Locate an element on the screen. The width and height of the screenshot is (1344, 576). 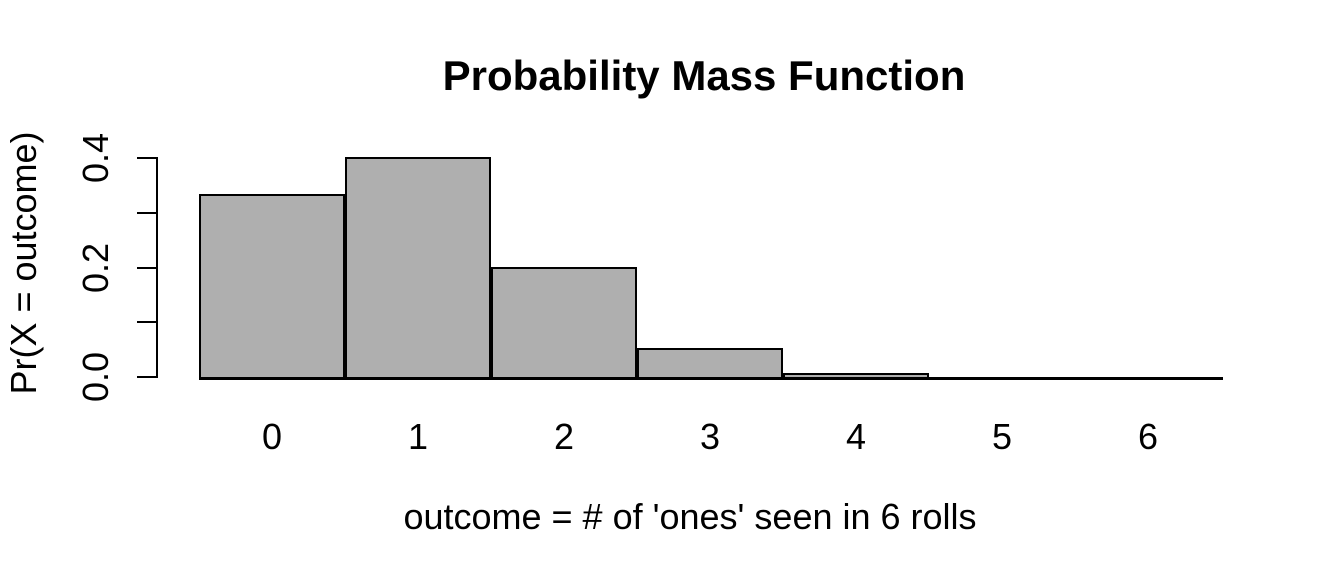
x-tick-label: 2 is located at coordinates (564, 436).